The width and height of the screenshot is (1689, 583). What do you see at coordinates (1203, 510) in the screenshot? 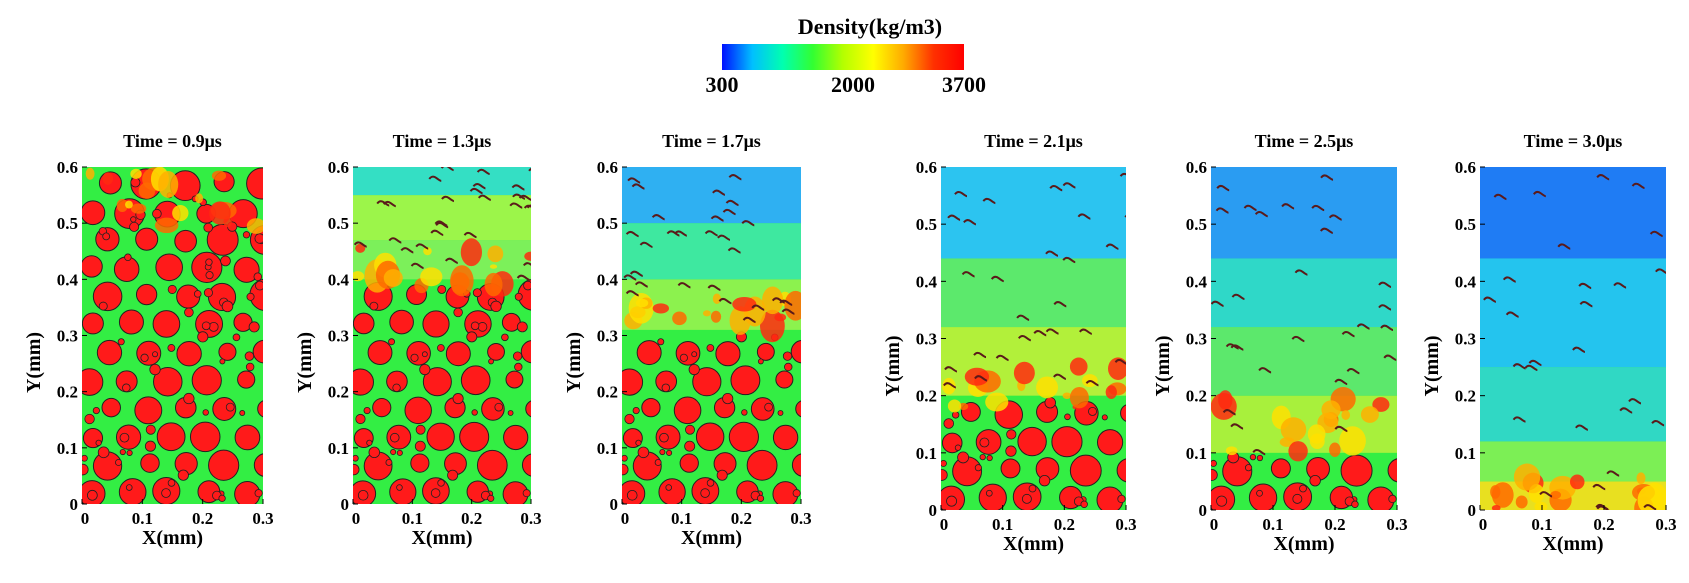
I see `y-tick-label: 0` at bounding box center [1203, 510].